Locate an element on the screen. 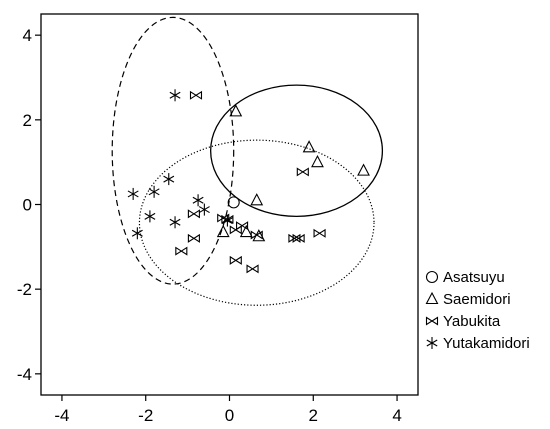 This screenshot has height=429, width=550. legend-label: Yabukita is located at coordinates (472, 321).